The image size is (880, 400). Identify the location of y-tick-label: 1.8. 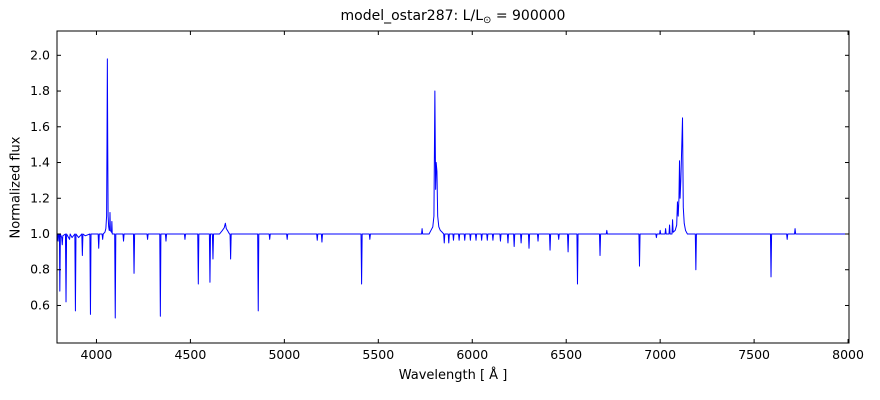
(40, 90).